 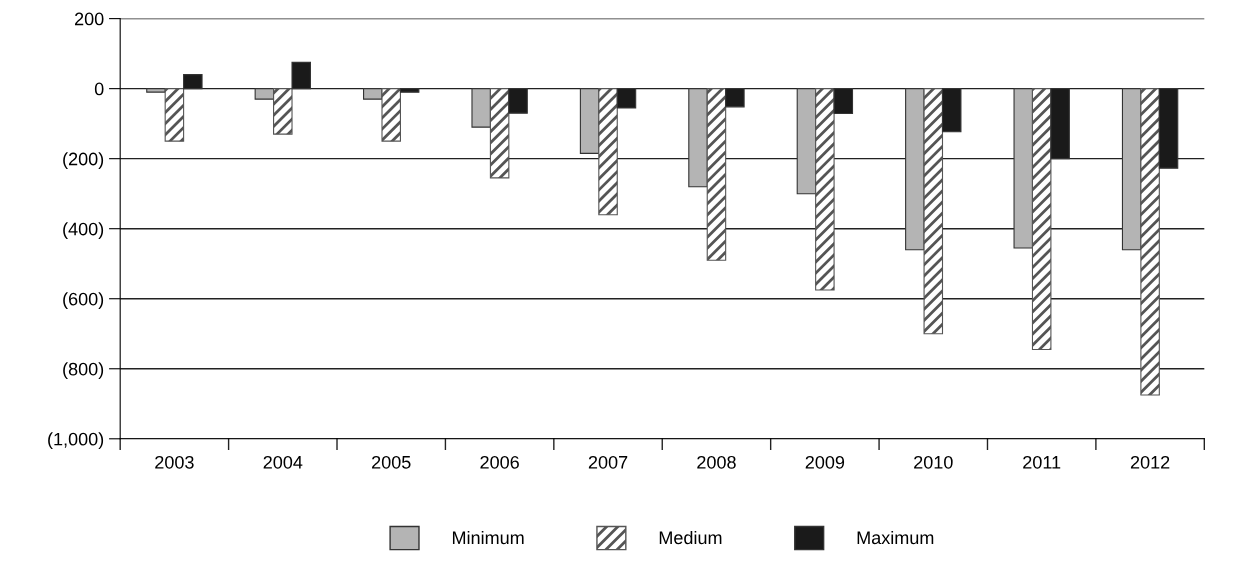 What do you see at coordinates (89, 19) in the screenshot?
I see `y-tick-label: 200` at bounding box center [89, 19].